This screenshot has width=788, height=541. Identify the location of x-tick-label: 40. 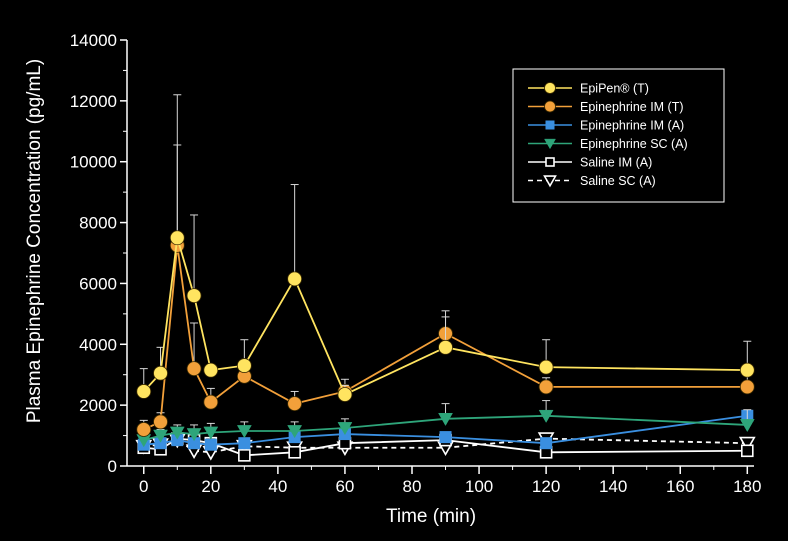
(277, 486).